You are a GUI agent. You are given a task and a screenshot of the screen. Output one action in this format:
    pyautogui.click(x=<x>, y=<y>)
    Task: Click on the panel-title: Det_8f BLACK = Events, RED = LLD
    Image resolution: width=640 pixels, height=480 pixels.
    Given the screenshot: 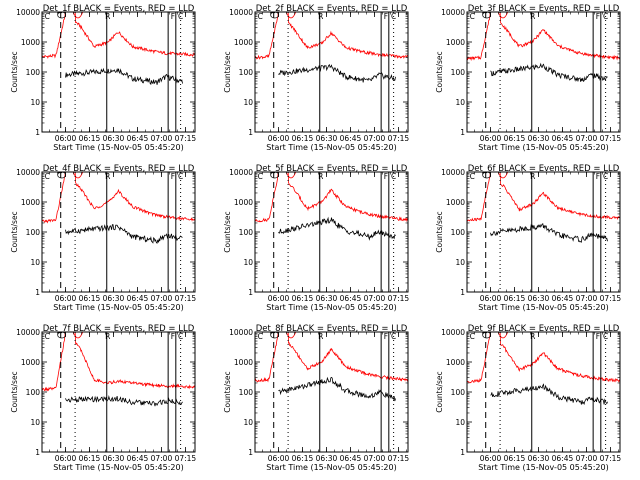 What is the action you would take?
    pyautogui.click(x=332, y=329)
    